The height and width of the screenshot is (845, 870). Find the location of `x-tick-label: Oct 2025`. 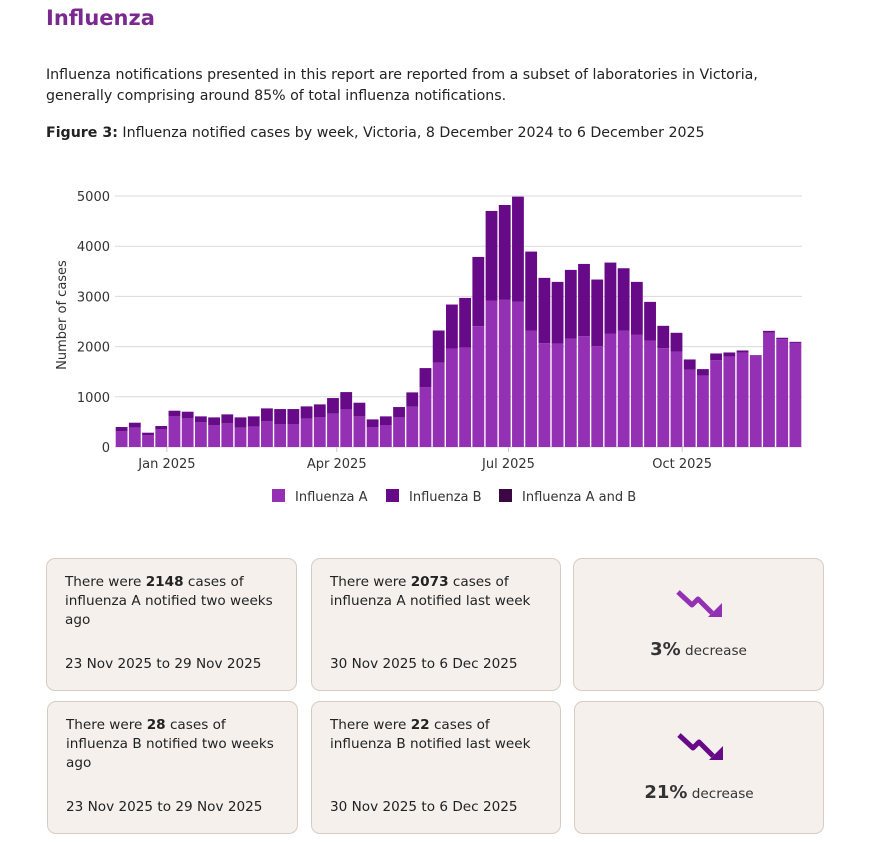

x-tick-label: Oct 2025 is located at coordinates (682, 464).